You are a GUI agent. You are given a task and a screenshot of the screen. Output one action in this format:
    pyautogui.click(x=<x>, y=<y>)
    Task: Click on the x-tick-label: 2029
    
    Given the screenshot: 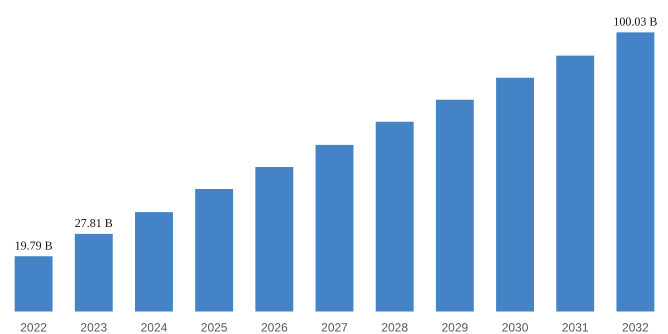 What is the action you would take?
    pyautogui.click(x=455, y=327)
    